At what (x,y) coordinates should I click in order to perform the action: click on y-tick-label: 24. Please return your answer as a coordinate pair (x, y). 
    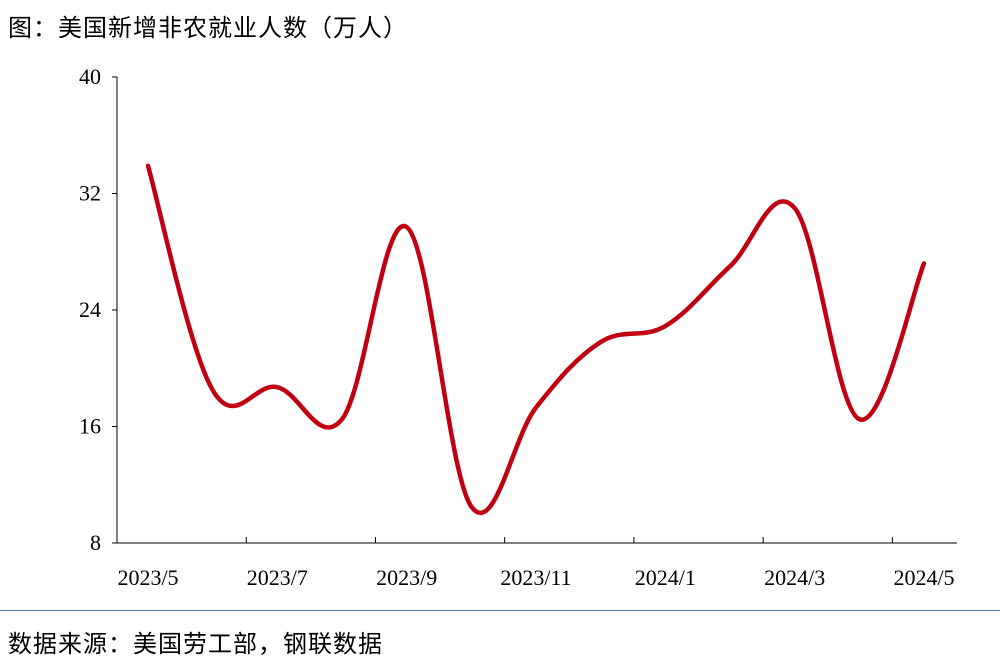
    Looking at the image, I should click on (90, 309).